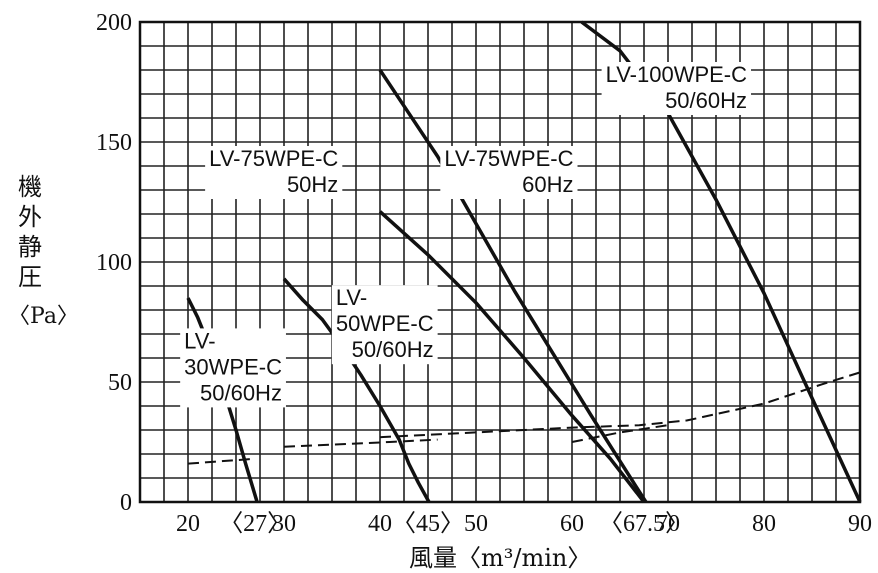  I want to click on y-axis-title-char: 外, so click(30, 217).